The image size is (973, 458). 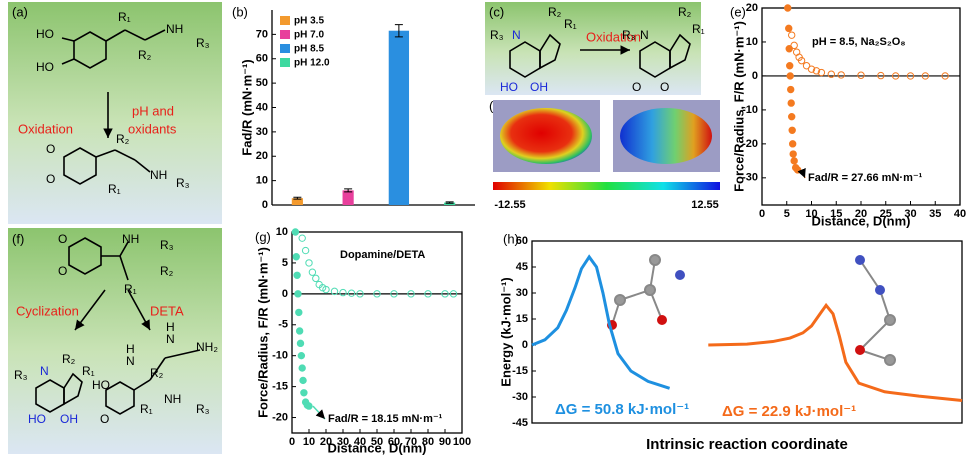 I want to click on x-tick-label: 50, so click(x=377, y=442).